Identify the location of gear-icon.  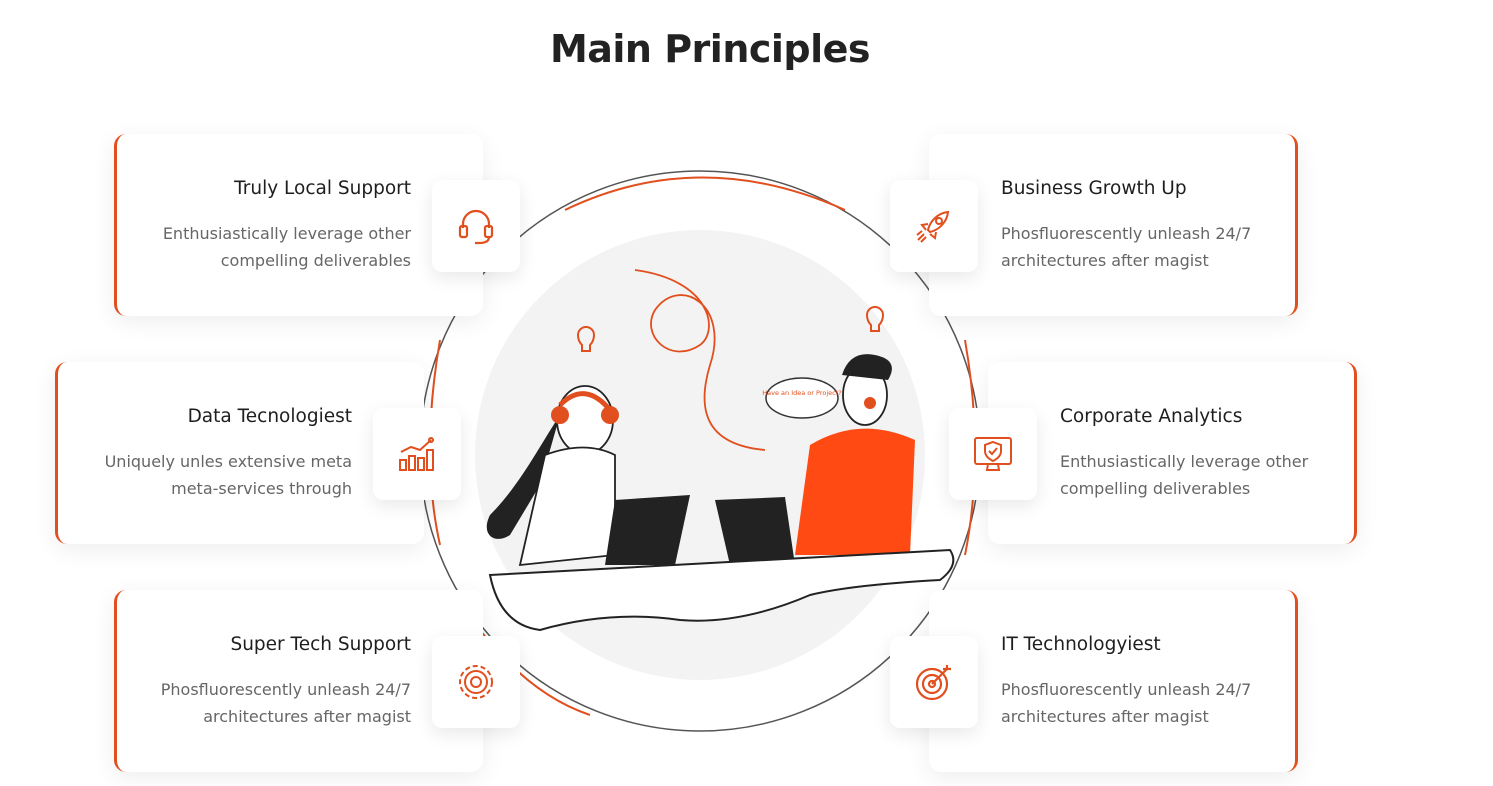
(476, 682).